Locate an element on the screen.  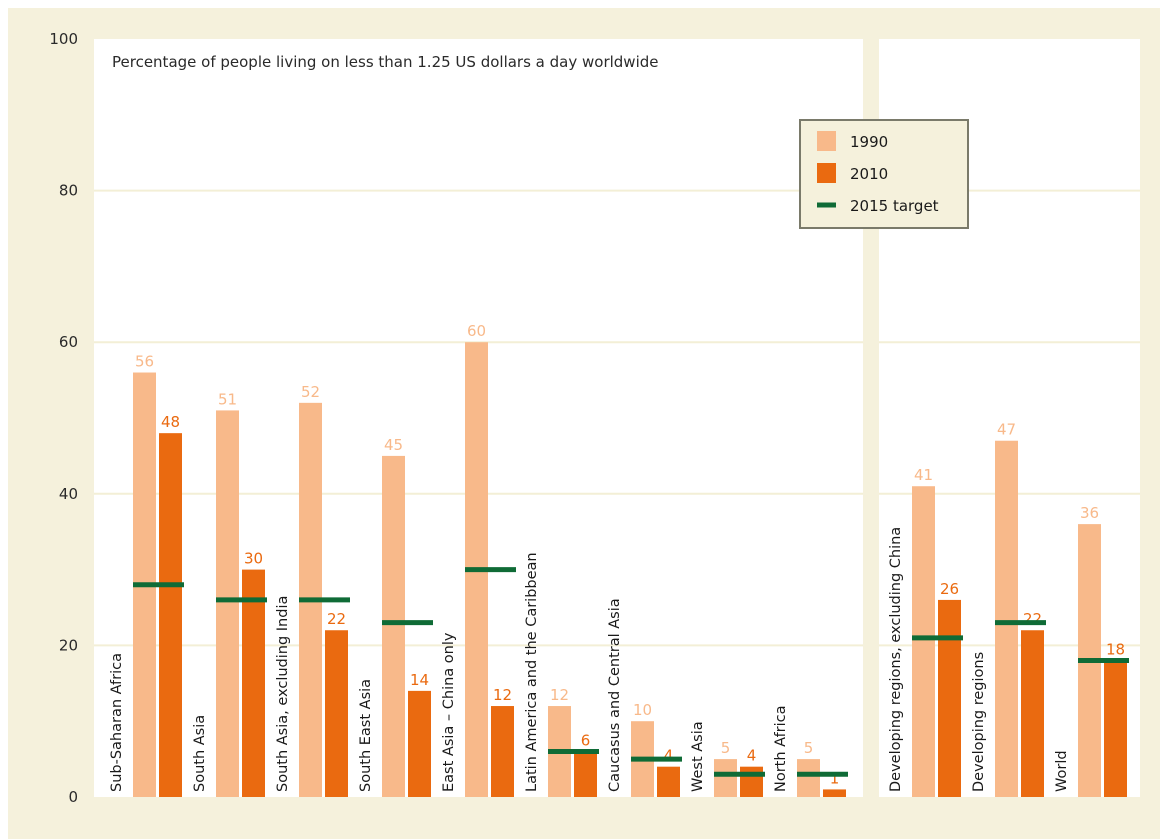
y-tick-label: 100 is located at coordinates (63, 39).